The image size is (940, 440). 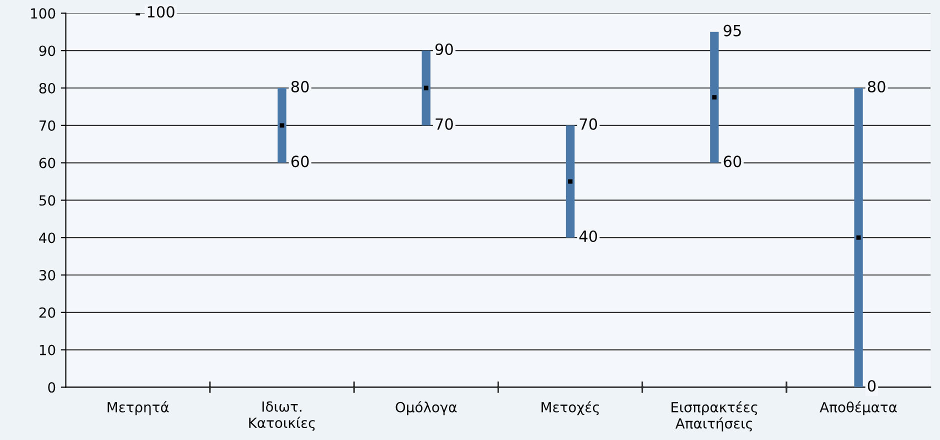 I want to click on y-tick-label: 100, so click(x=43, y=13).